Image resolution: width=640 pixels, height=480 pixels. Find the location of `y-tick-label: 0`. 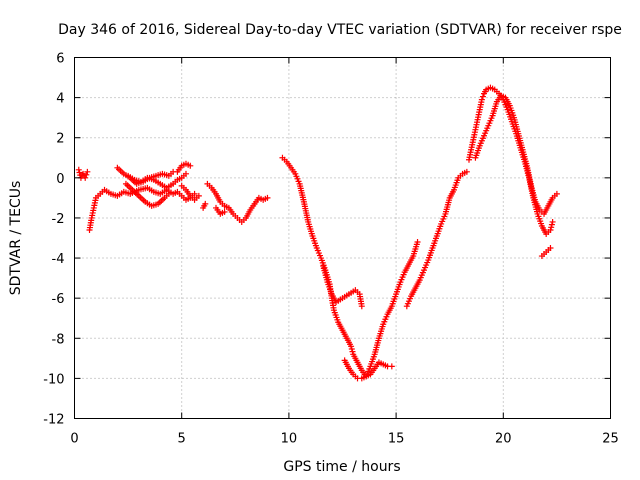

y-tick-label: 0 is located at coordinates (60, 179).